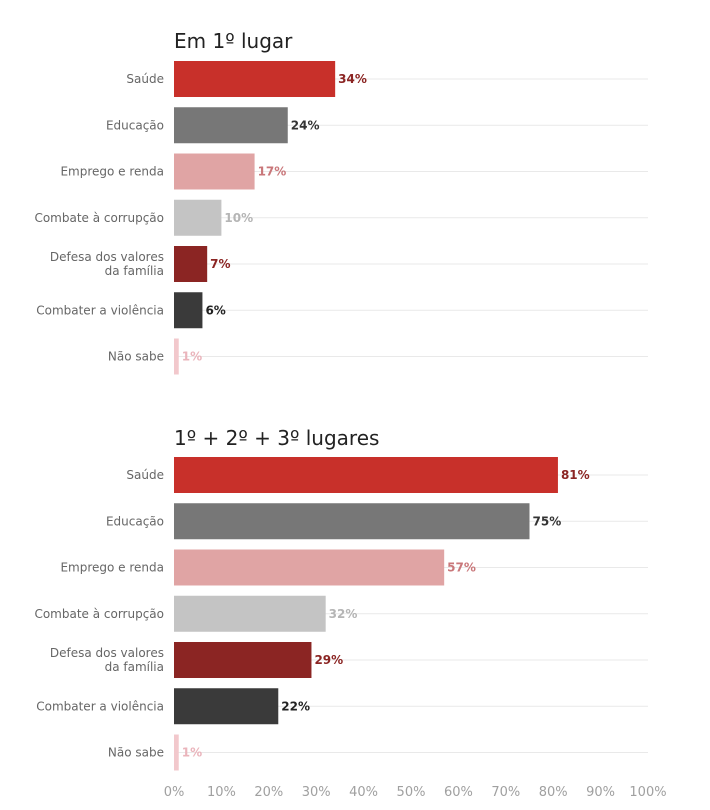 The image size is (710, 810). I want to click on value-label: 34%, so click(352, 79).